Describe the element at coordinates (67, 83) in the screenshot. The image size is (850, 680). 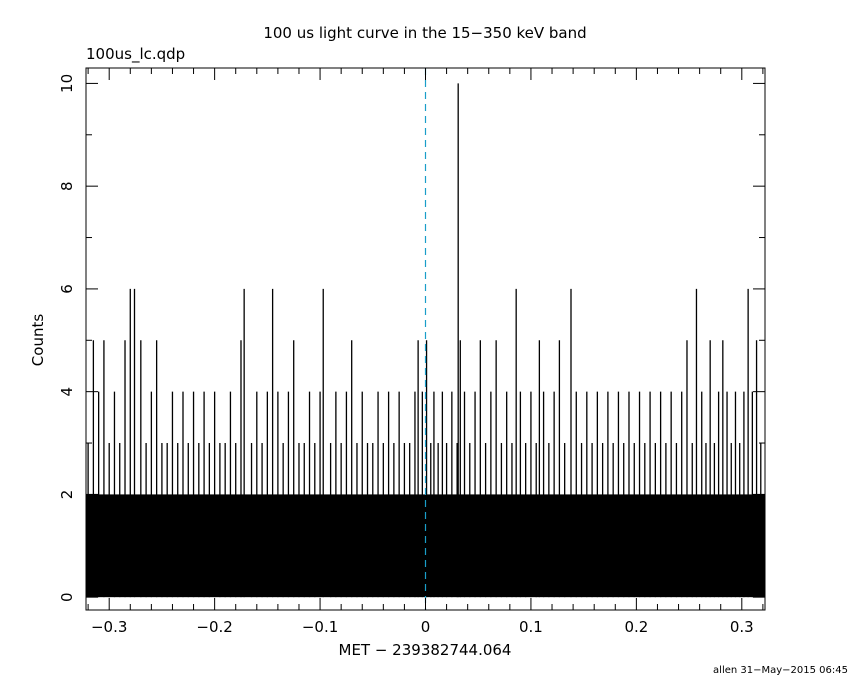
I see `y-tick-label: 10` at that location.